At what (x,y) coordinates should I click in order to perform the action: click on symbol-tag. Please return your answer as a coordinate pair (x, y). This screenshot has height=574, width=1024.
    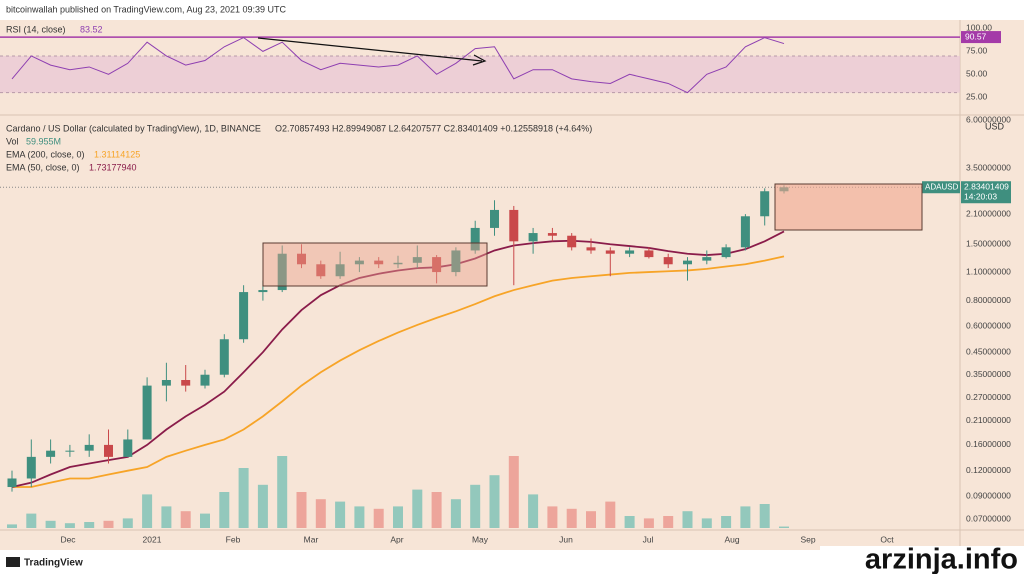
    Looking at the image, I should click on (941, 187).